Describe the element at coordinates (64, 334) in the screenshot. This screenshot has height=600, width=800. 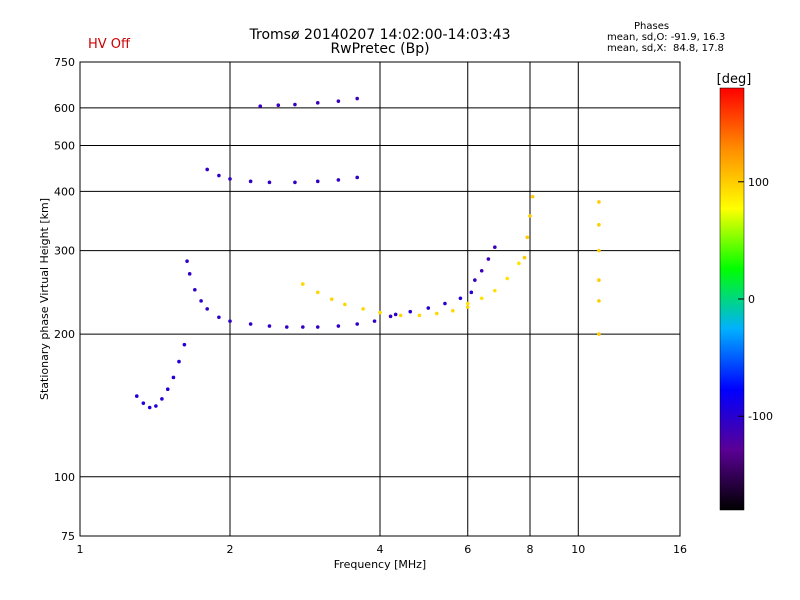
I see `y-tick-label: 200` at that location.